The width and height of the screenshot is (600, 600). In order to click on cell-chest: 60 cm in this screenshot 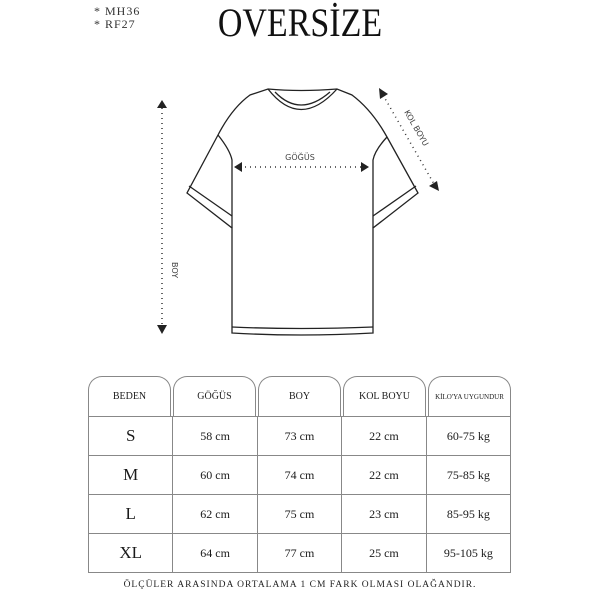, I will do `click(214, 475)`.